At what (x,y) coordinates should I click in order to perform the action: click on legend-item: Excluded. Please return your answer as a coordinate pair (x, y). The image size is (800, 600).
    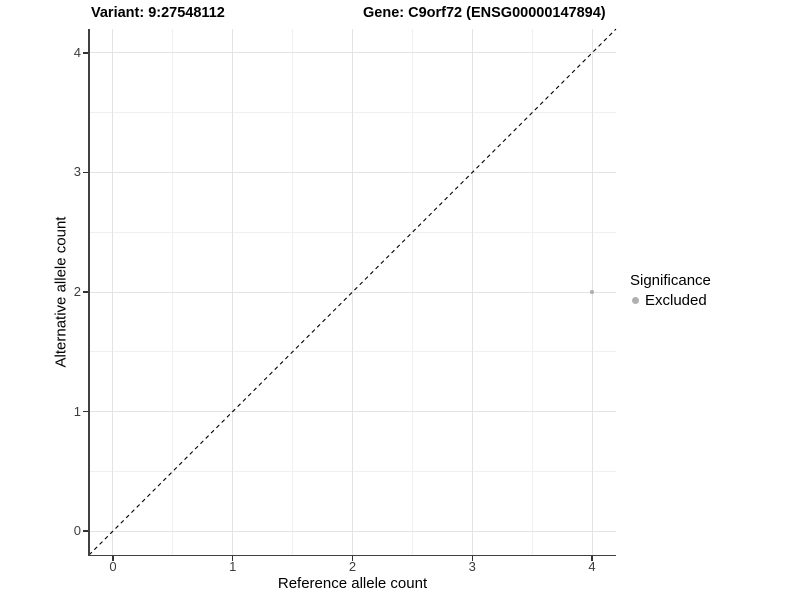
    Looking at the image, I should click on (670, 300).